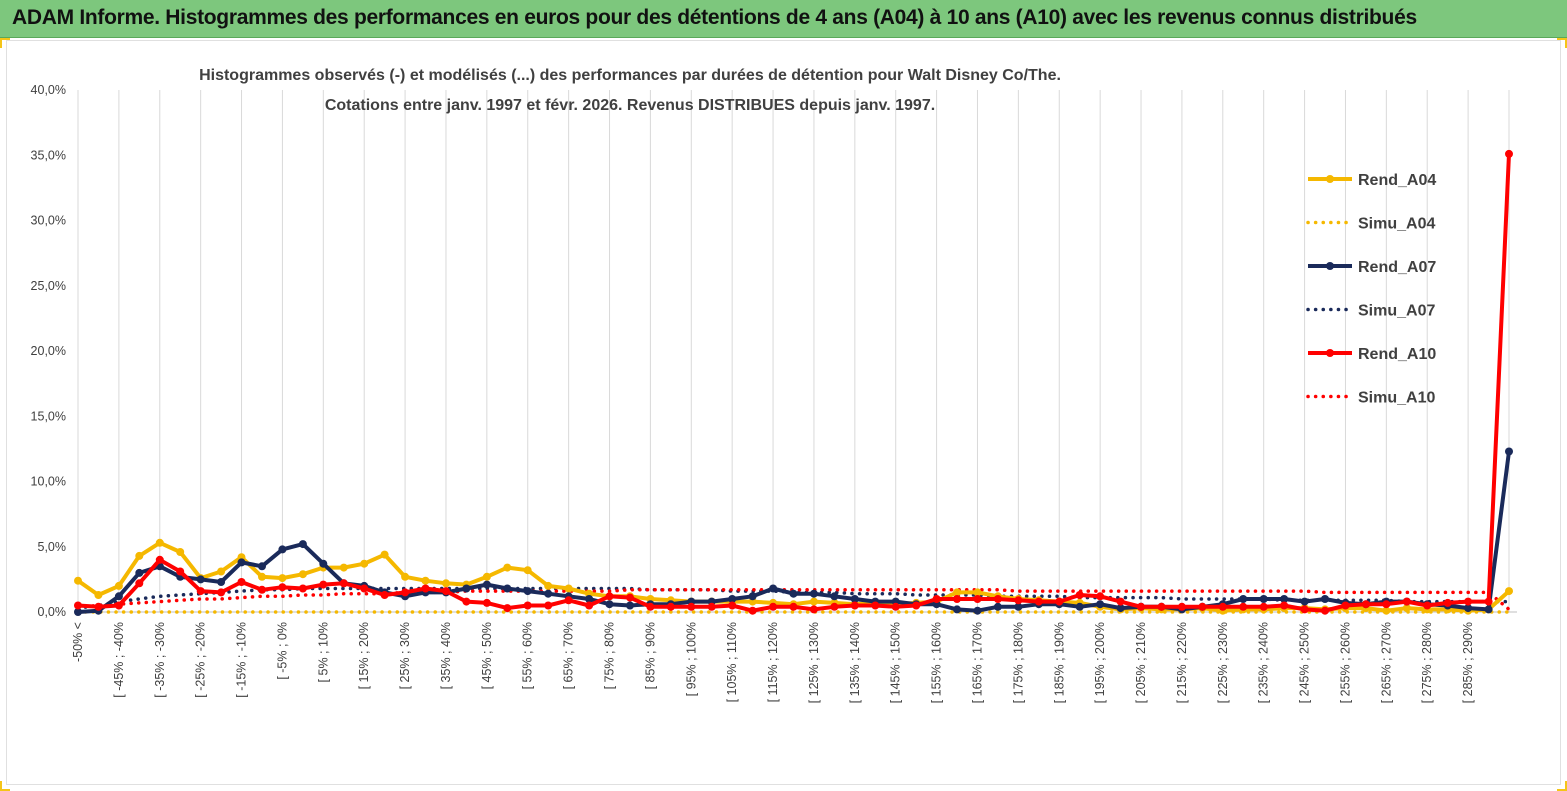 This screenshot has height=791, width=1567. What do you see at coordinates (528, 655) in the screenshot?
I see `x-tick-label: [ 55% ; 60%` at bounding box center [528, 655].